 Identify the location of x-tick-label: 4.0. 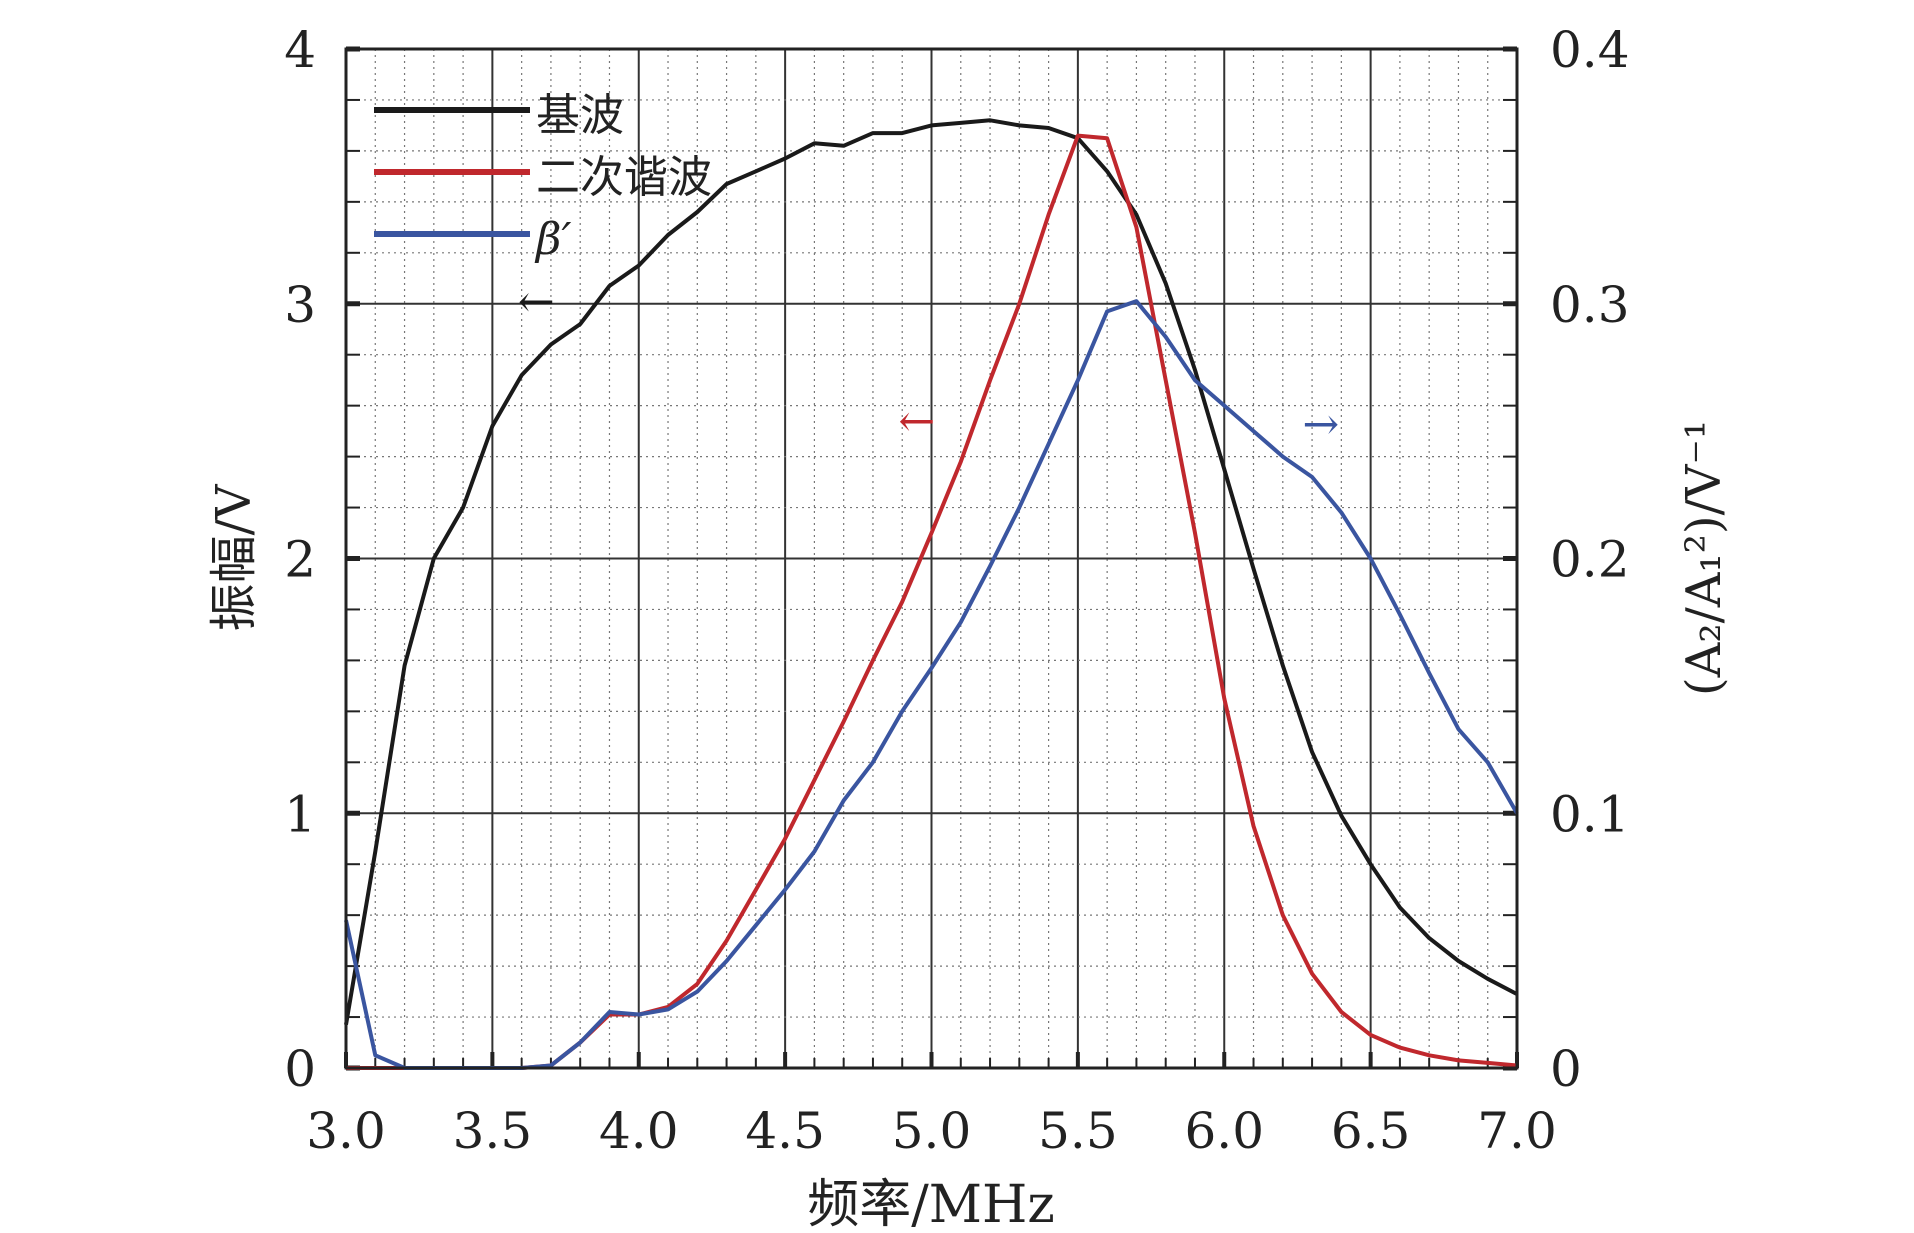
(639, 1131).